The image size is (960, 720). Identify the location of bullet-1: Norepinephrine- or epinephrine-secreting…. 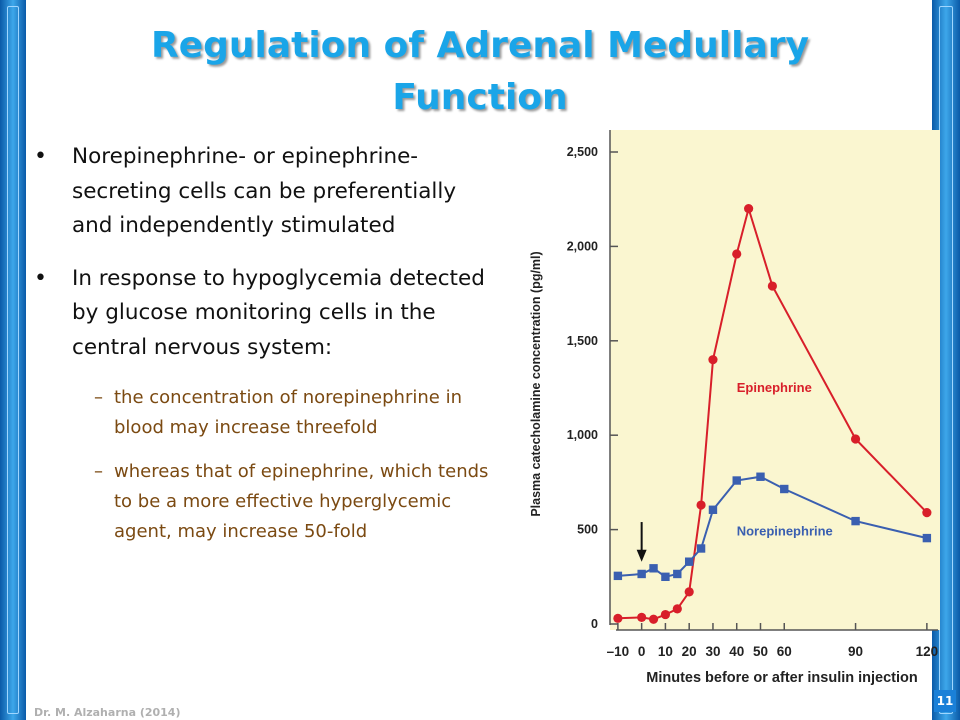
(264, 192).